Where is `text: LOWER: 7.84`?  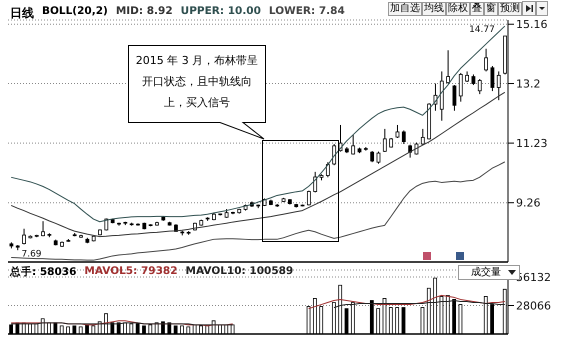 text: LOWER: 7.84 is located at coordinates (306, 12).